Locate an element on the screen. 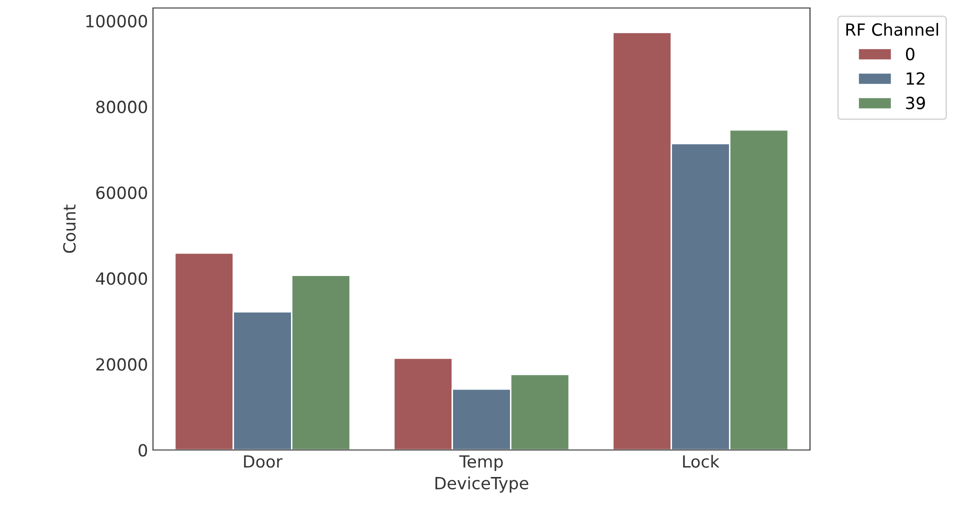 This screenshot has height=514, width=967. y-tick-label: 60000 is located at coordinates (122, 193).